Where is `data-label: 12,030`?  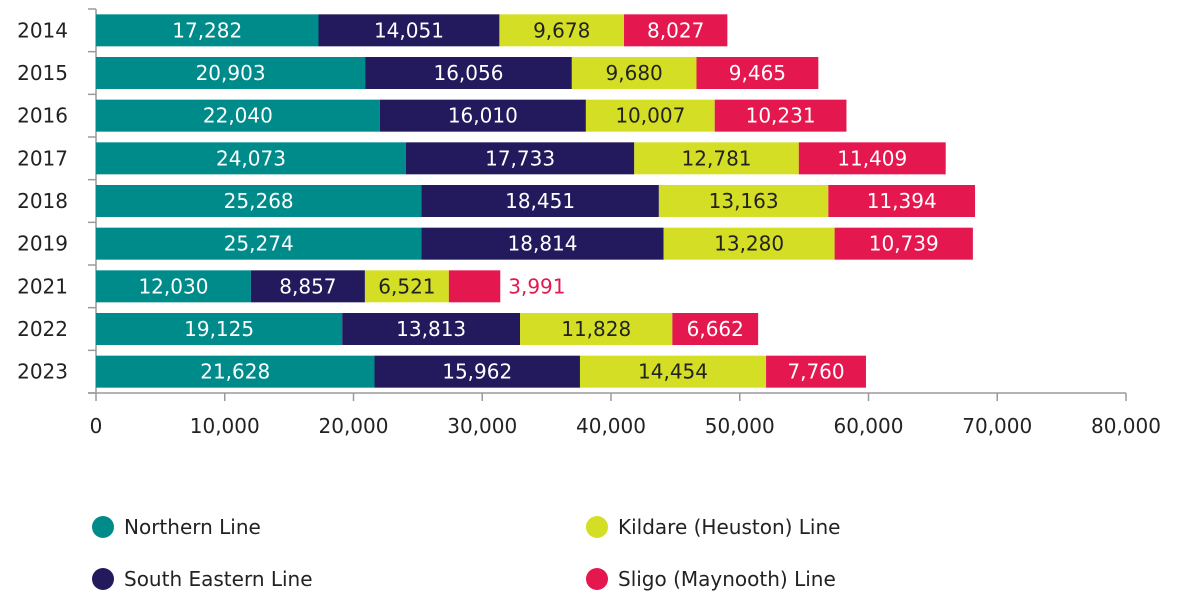
data-label: 12,030 is located at coordinates (173, 286).